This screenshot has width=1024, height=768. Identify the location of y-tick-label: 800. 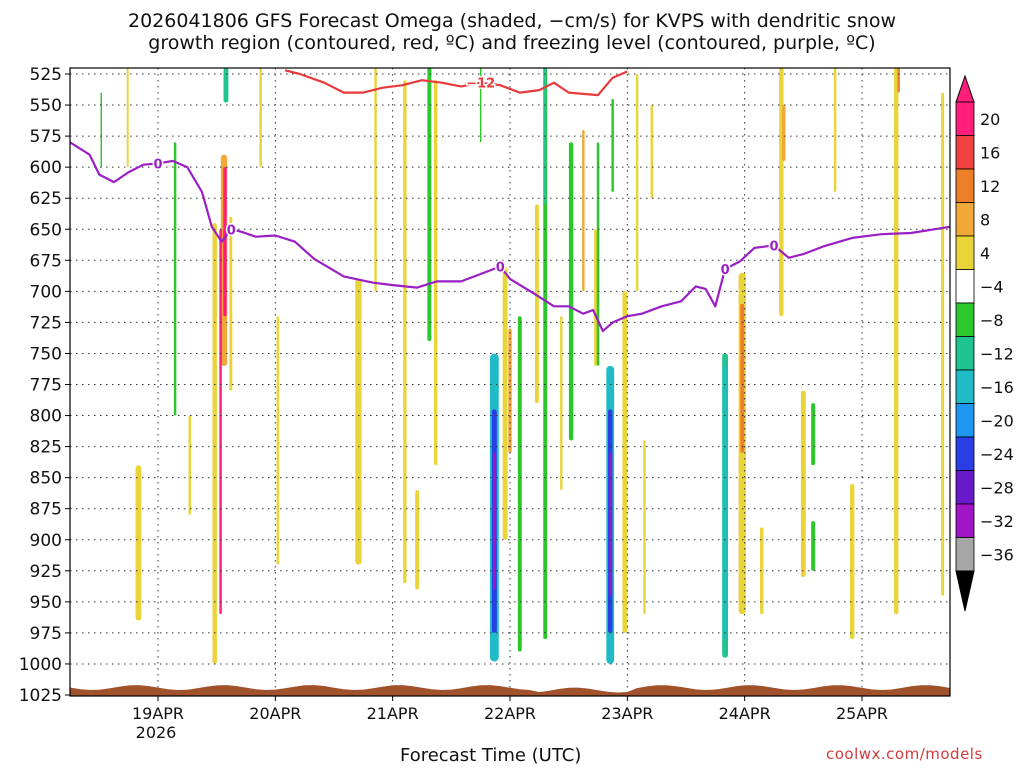
(46, 417).